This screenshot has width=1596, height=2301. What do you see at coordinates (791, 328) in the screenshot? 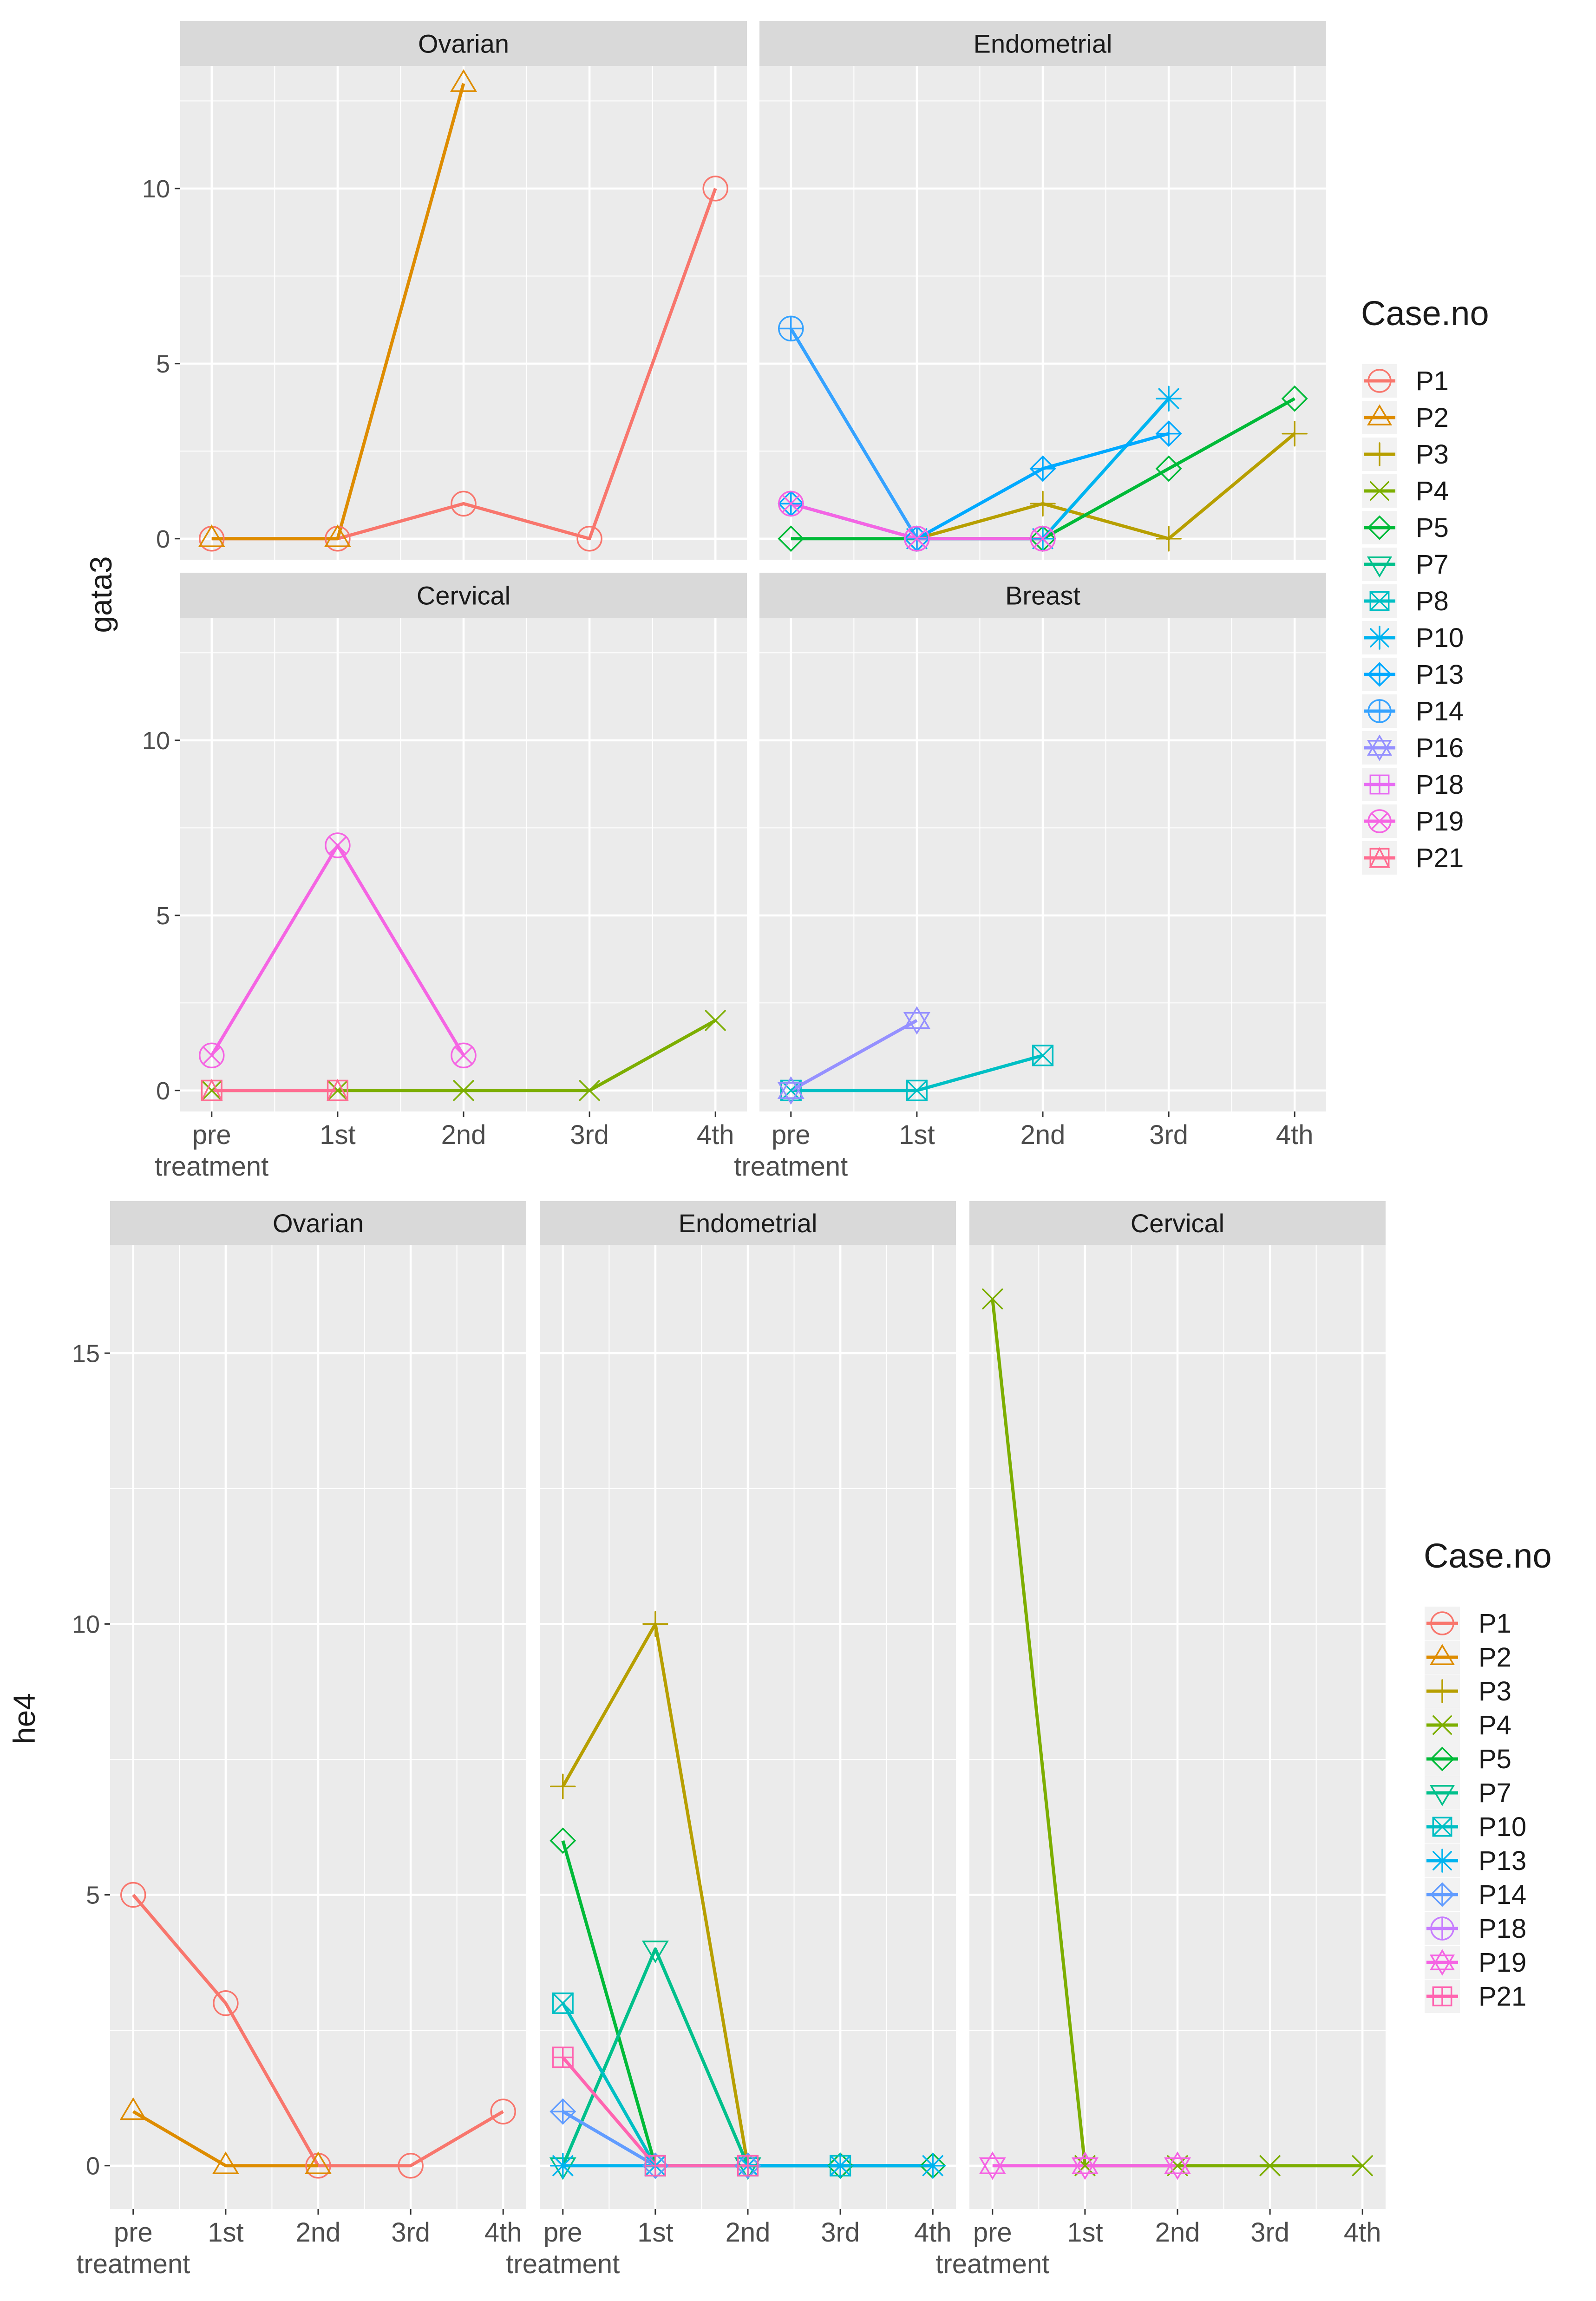
I see `data-point-p14` at bounding box center [791, 328].